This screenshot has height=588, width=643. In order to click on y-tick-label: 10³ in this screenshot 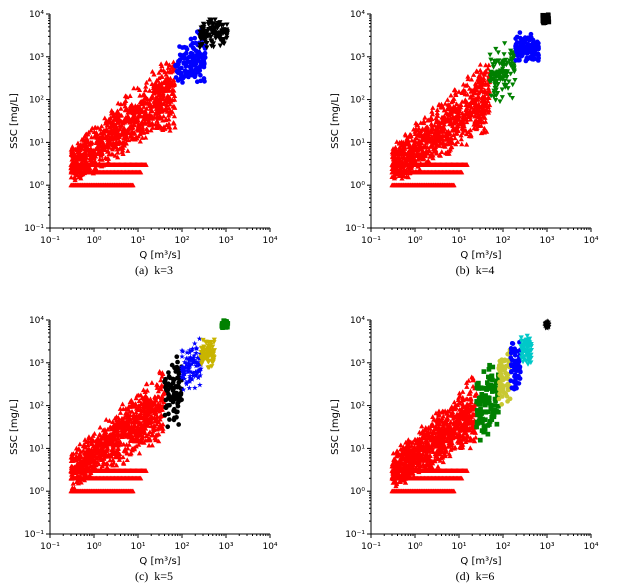, I will do `click(36, 364)`.